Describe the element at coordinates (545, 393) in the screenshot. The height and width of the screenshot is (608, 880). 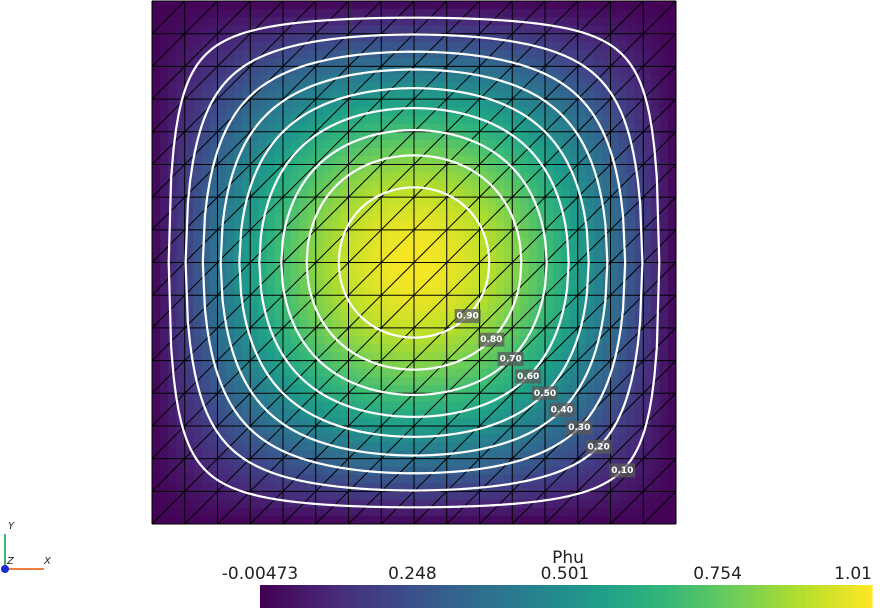
I see `contour-label-box` at that location.